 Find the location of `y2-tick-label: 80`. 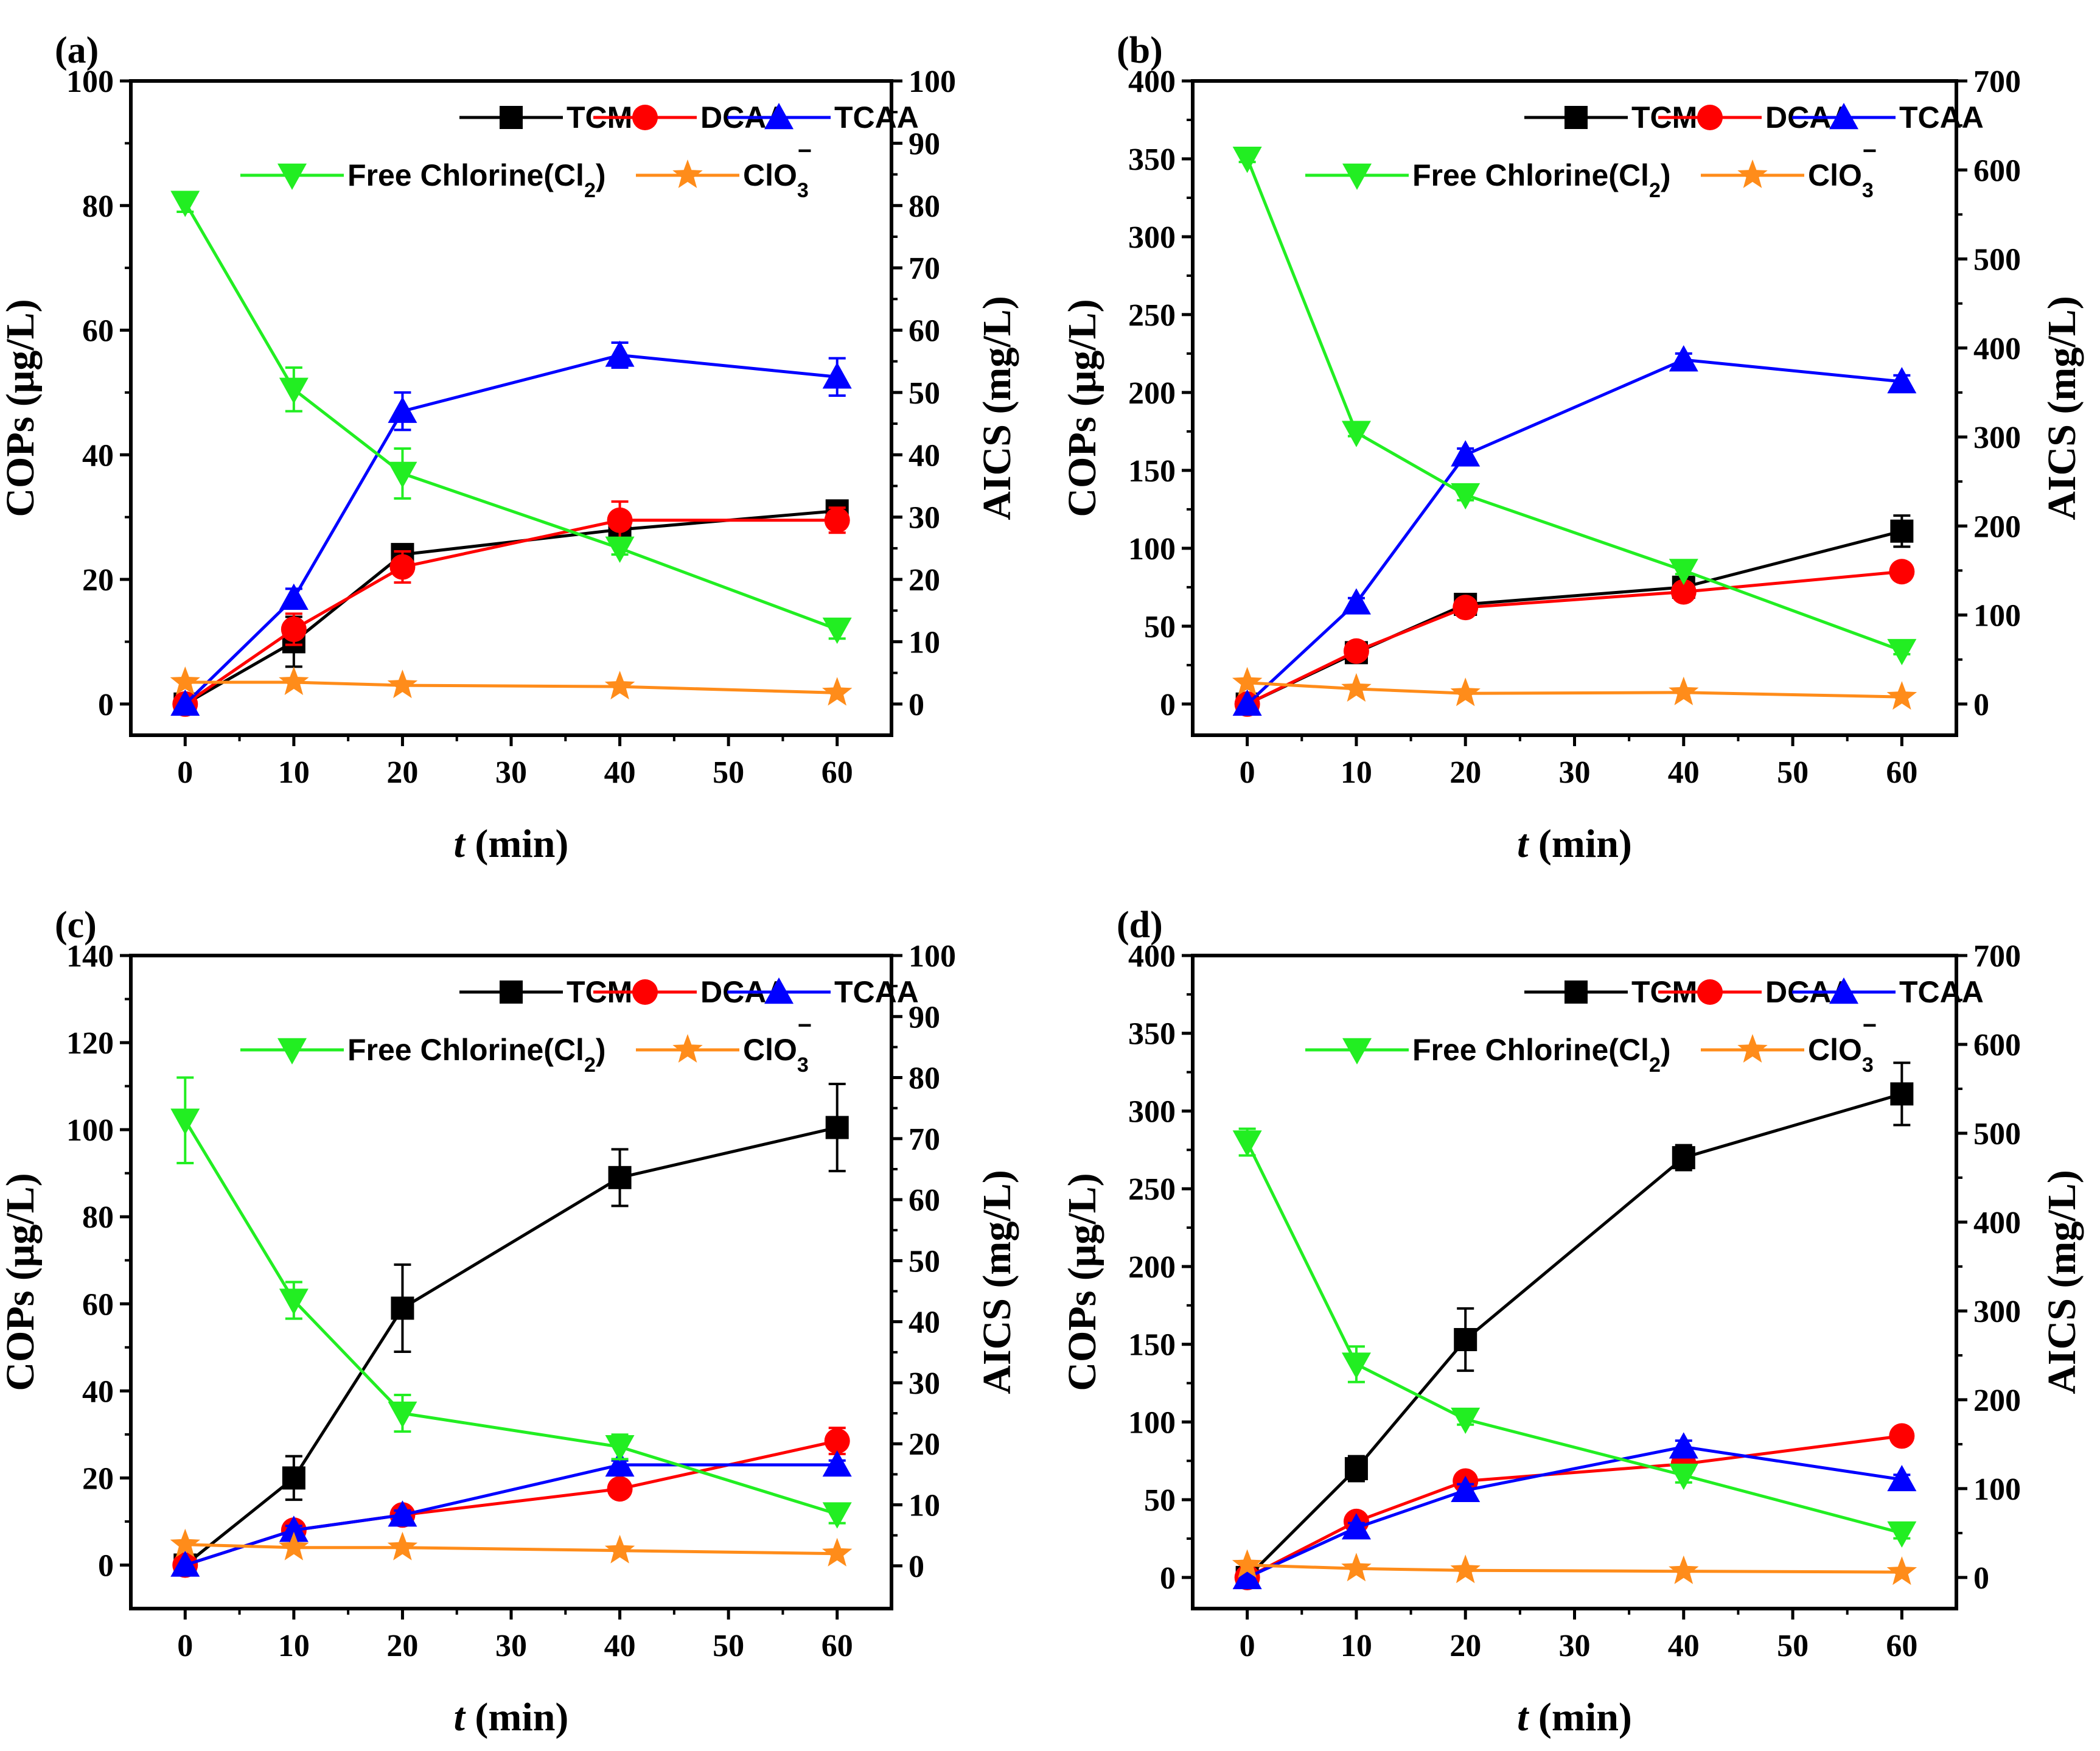

y2-tick-label: 80 is located at coordinates (924, 206).